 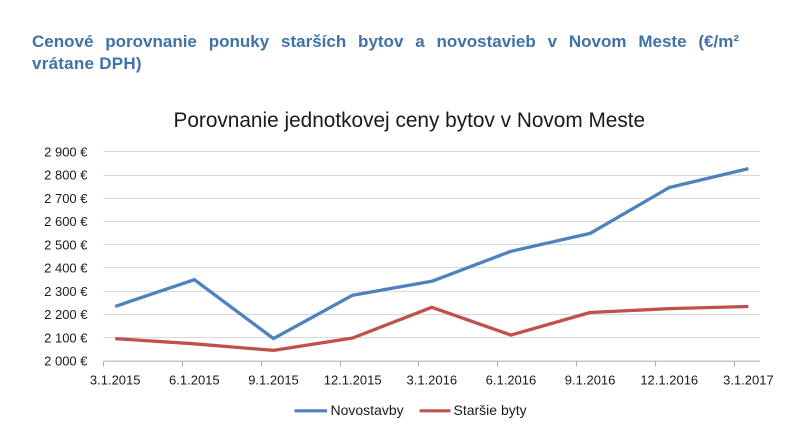 What do you see at coordinates (66, 198) in the screenshot?
I see `svg-text: 2 700 €` at bounding box center [66, 198].